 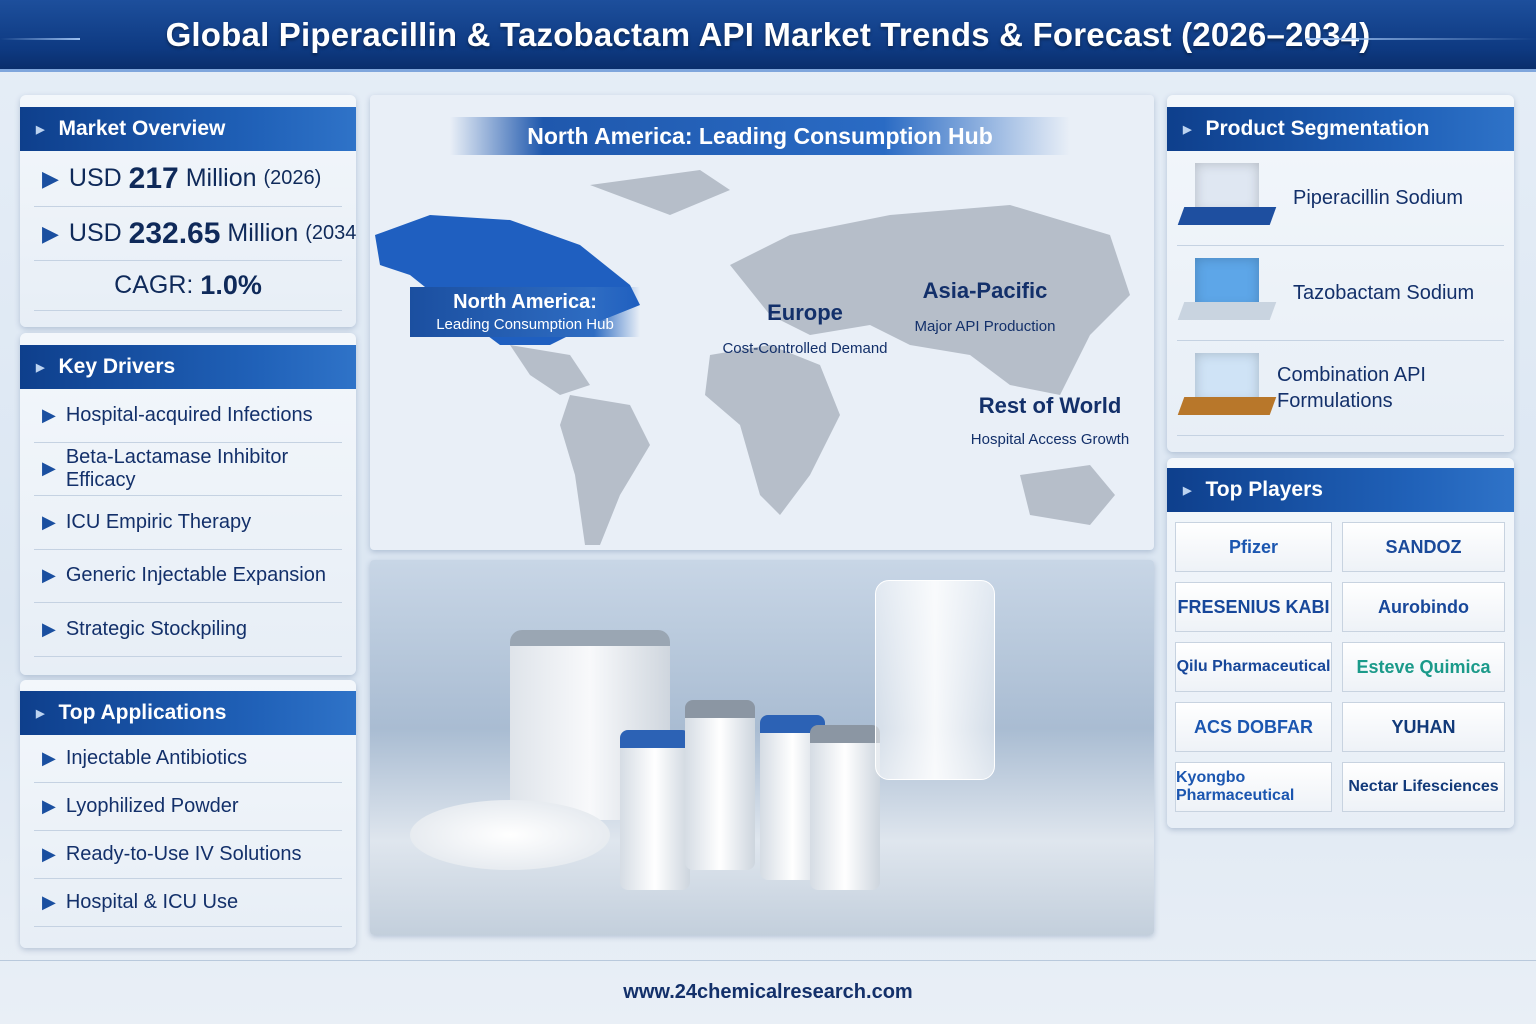 I want to click on company-name: FRESENIUS KABI, so click(x=1253, y=606).